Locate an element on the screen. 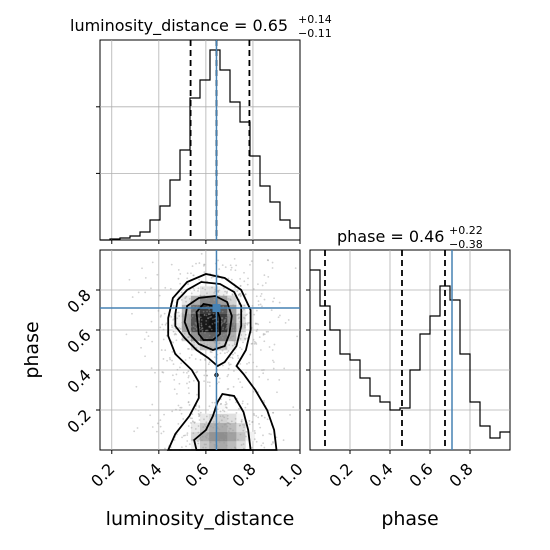  title-median: 0.46 is located at coordinates (427, 236).